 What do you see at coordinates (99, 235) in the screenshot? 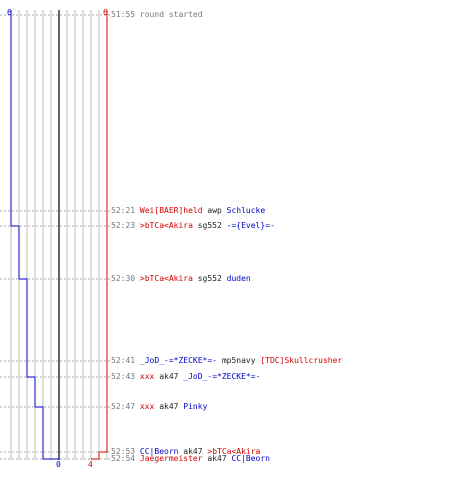
I see `red-team-line` at bounding box center [99, 235].